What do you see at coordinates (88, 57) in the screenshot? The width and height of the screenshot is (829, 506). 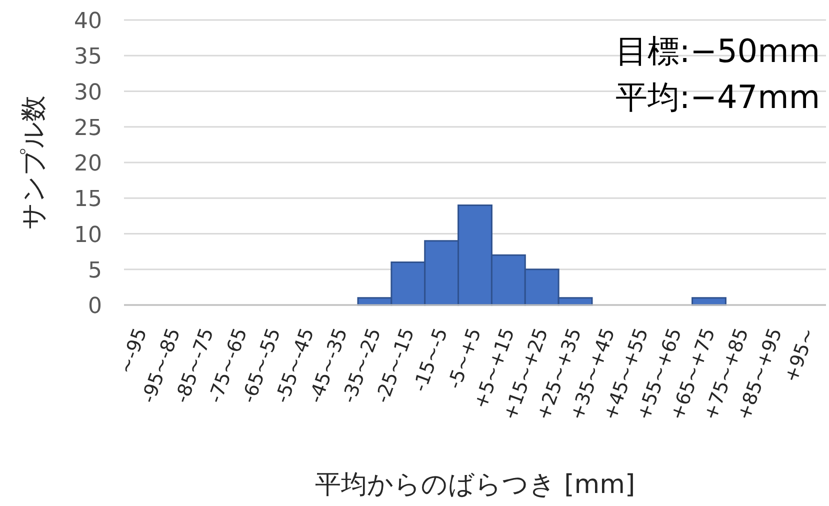 I see `y-tick-label: 35` at bounding box center [88, 57].